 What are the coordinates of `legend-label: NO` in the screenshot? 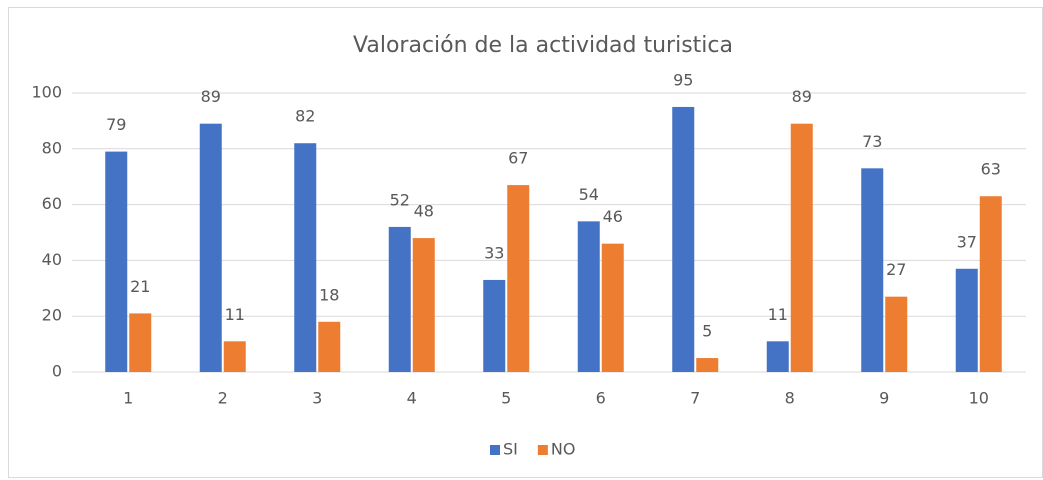 It's located at (563, 449).